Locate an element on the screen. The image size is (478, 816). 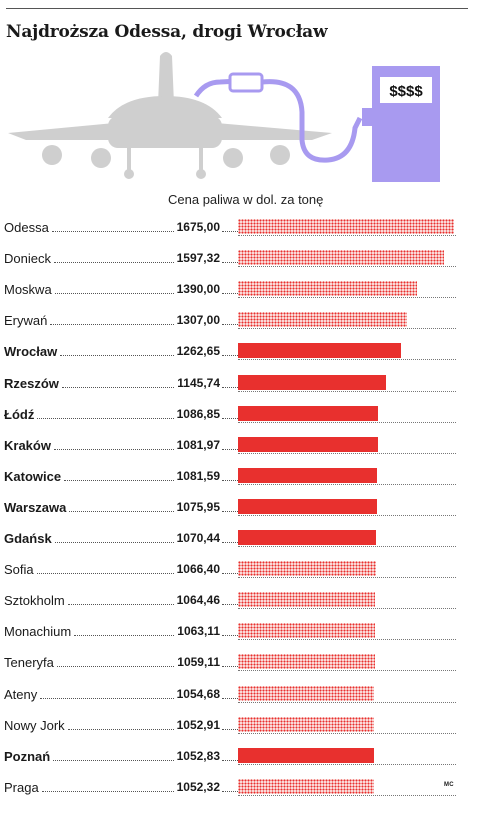
value-label: 1390,00 is located at coordinates (198, 289).